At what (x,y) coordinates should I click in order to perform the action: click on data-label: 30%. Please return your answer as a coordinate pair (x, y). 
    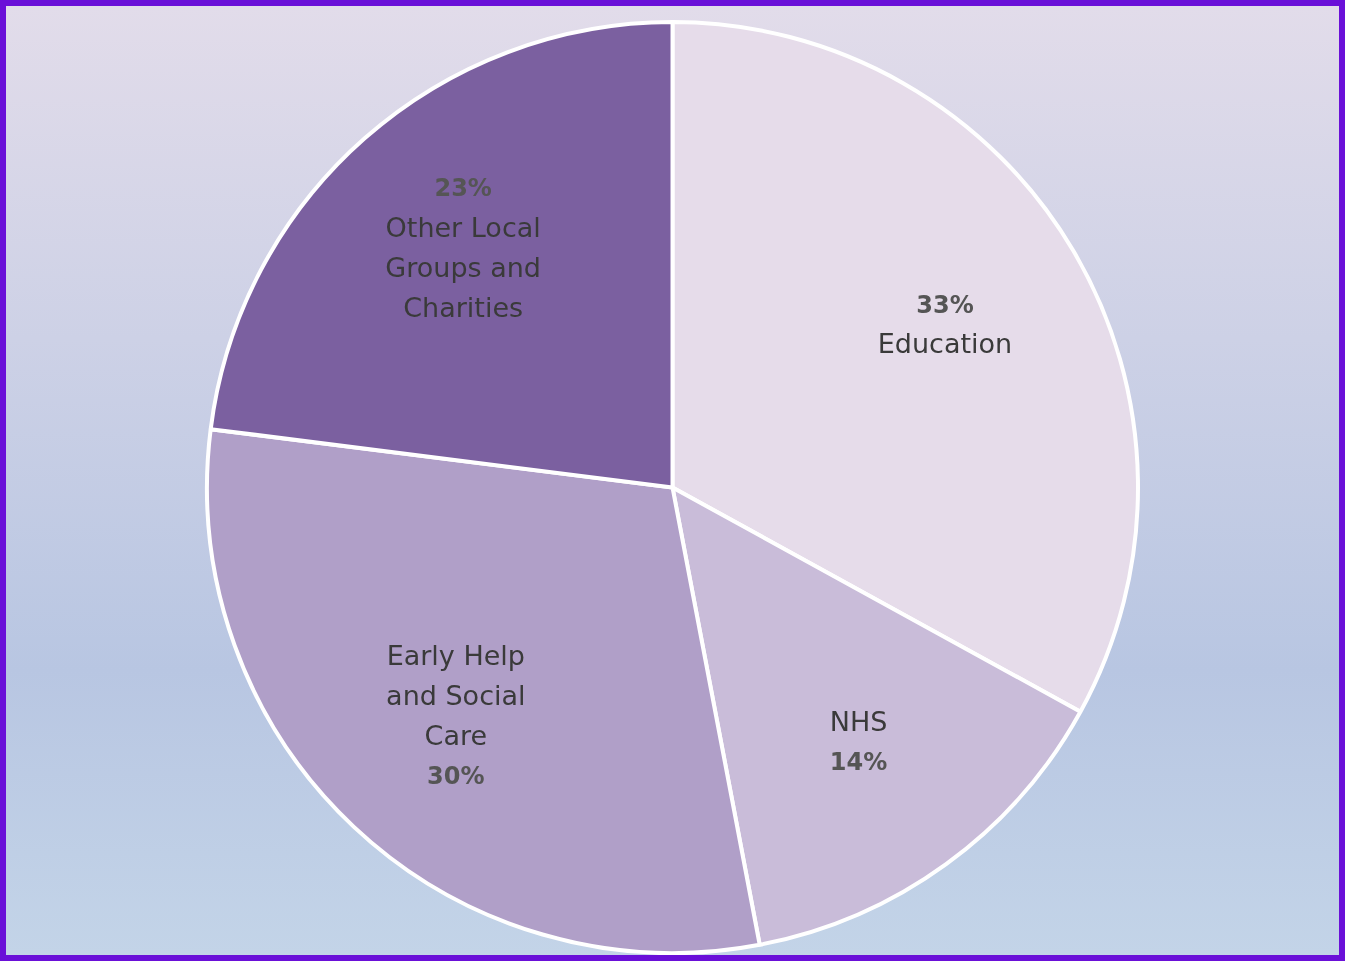
    Looking at the image, I should click on (456, 776).